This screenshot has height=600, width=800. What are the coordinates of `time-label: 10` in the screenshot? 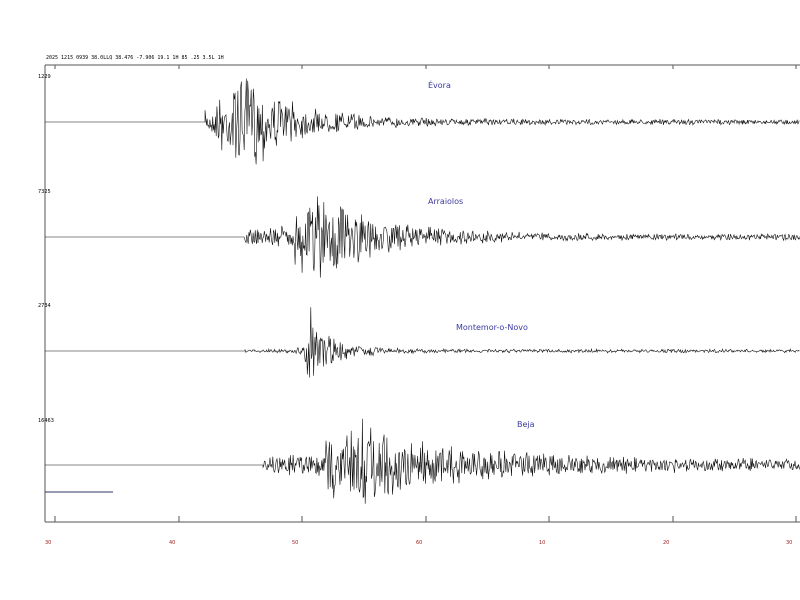 It's located at (542, 543).